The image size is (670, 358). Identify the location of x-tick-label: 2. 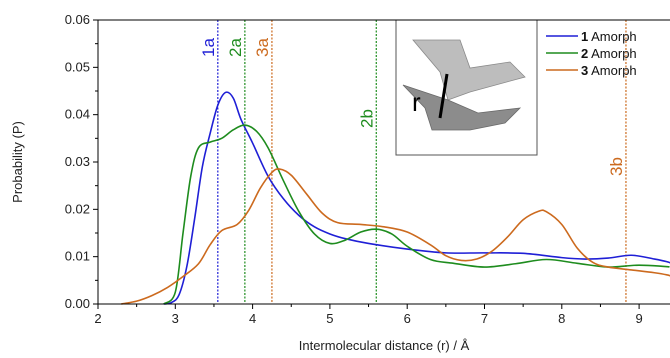
(97, 318).